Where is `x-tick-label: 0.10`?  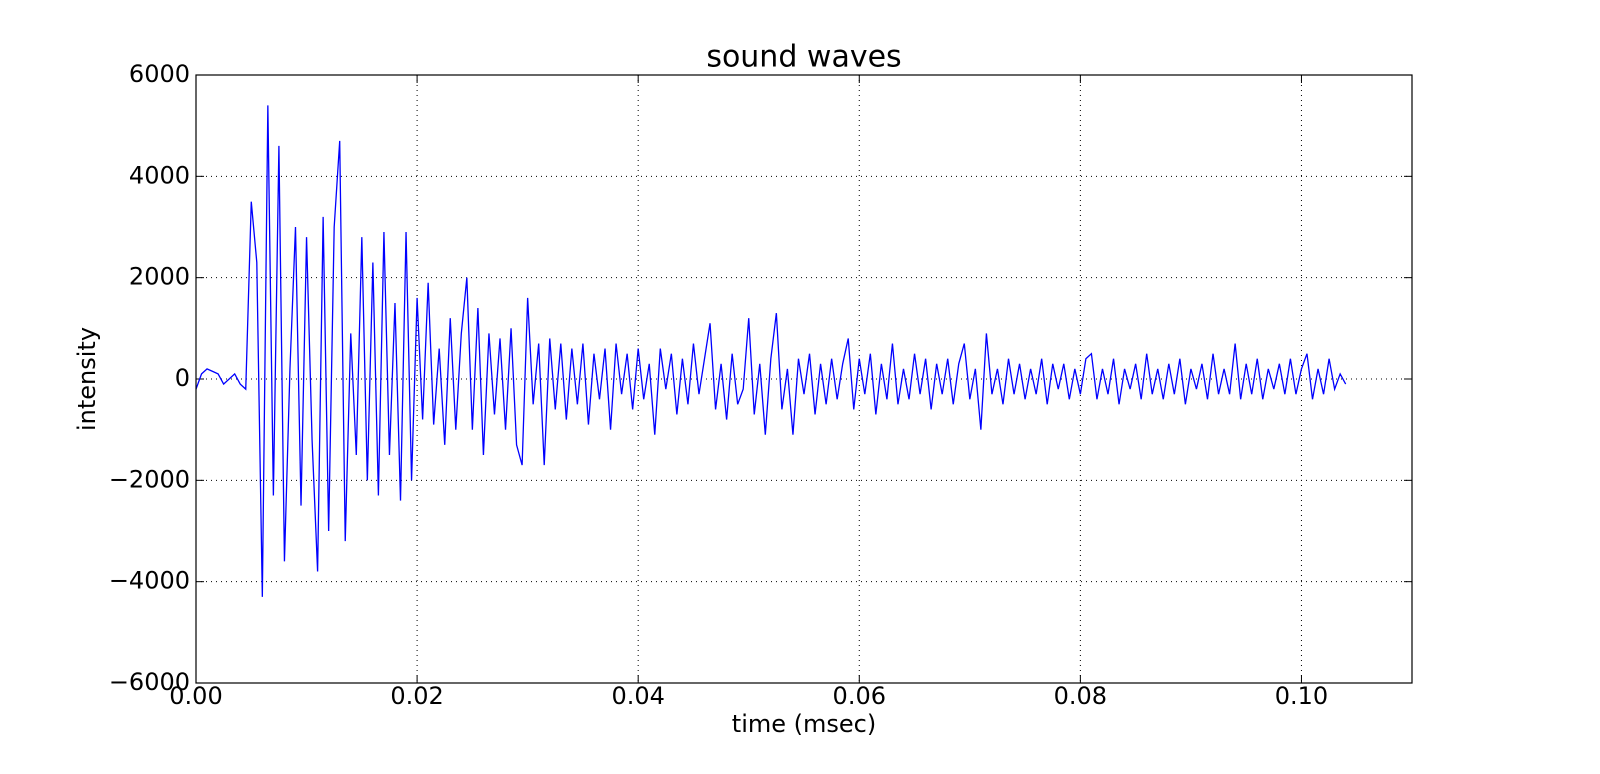
x-tick-label: 0.10 is located at coordinates (1301, 696).